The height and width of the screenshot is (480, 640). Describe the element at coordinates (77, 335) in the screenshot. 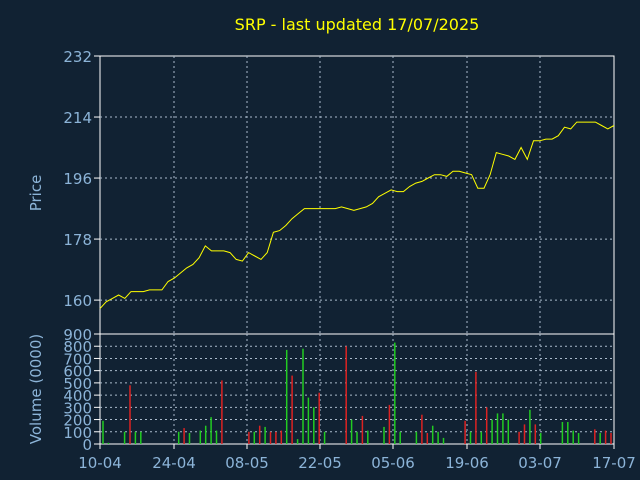

I see `volume-tick-label: 900` at that location.